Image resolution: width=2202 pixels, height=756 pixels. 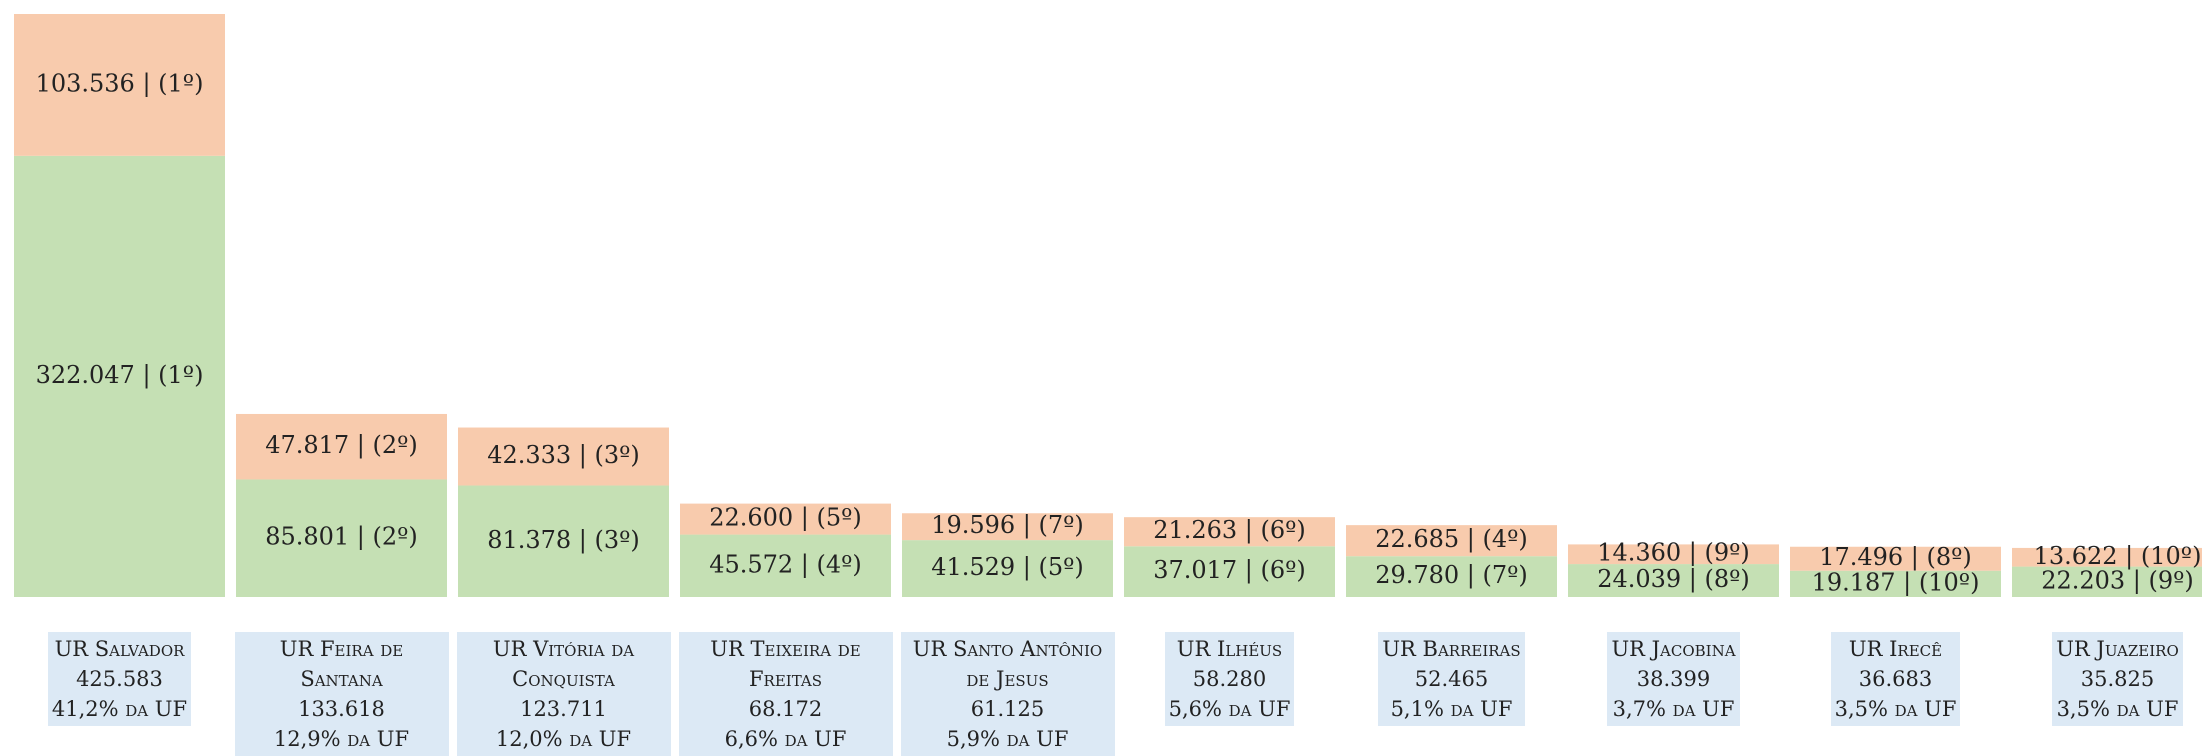 I want to click on category-share: 5,9% da UF, so click(x=1008, y=739).